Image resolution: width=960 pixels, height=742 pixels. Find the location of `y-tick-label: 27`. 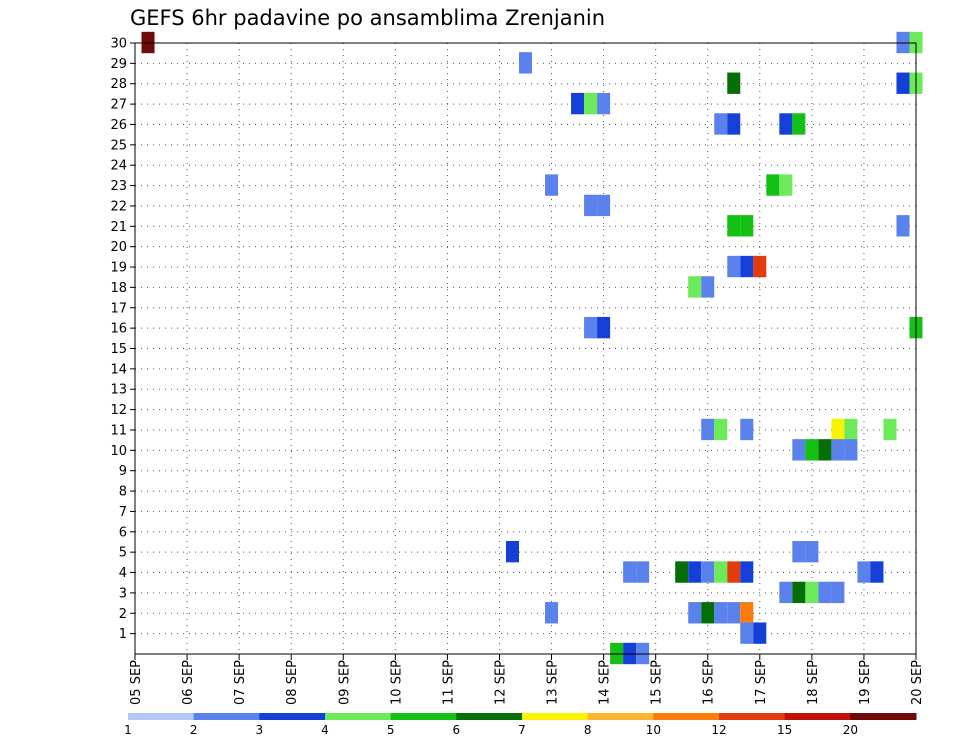

y-tick-label: 27 is located at coordinates (118, 105).